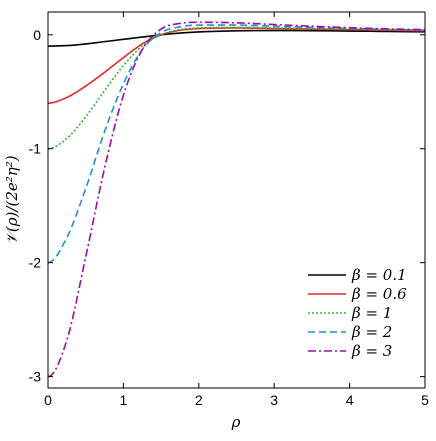 The image size is (436, 441). Describe the element at coordinates (199, 400) in the screenshot. I see `x-tick-label: 2` at that location.